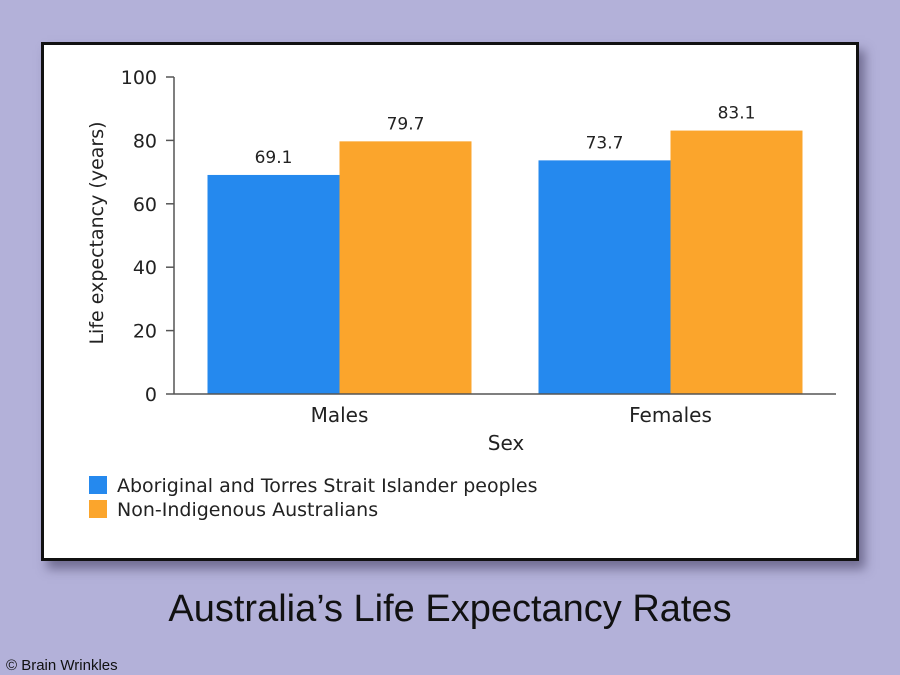 The height and width of the screenshot is (675, 900). I want to click on x-axis-label: Sex, so click(506, 443).